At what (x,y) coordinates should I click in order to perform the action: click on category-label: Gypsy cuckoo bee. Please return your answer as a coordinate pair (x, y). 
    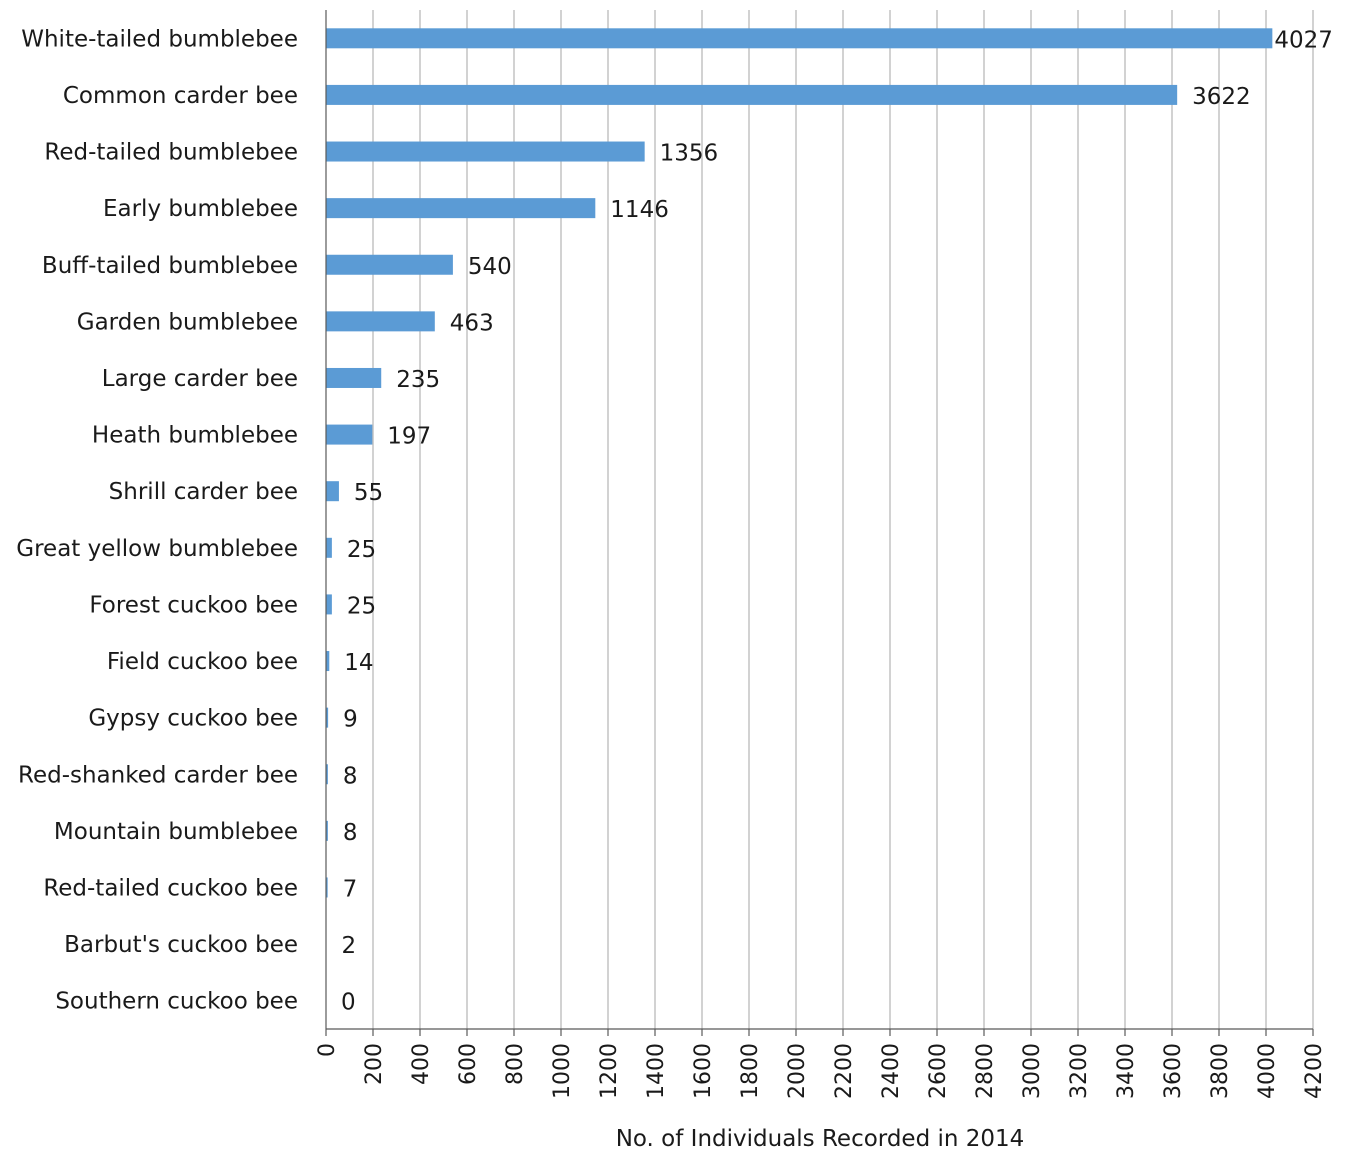
    Looking at the image, I should click on (193, 719).